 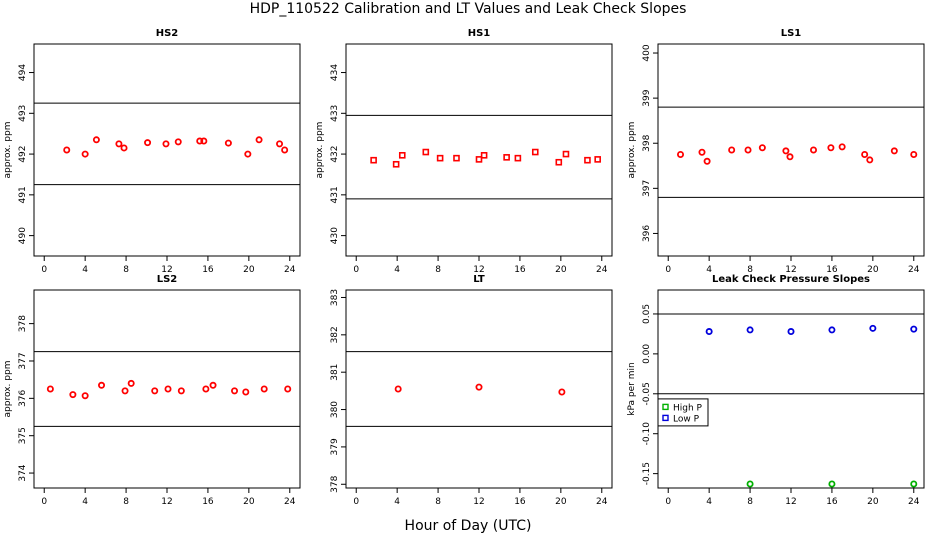 I want to click on panel-title: HS2, so click(x=167, y=33).